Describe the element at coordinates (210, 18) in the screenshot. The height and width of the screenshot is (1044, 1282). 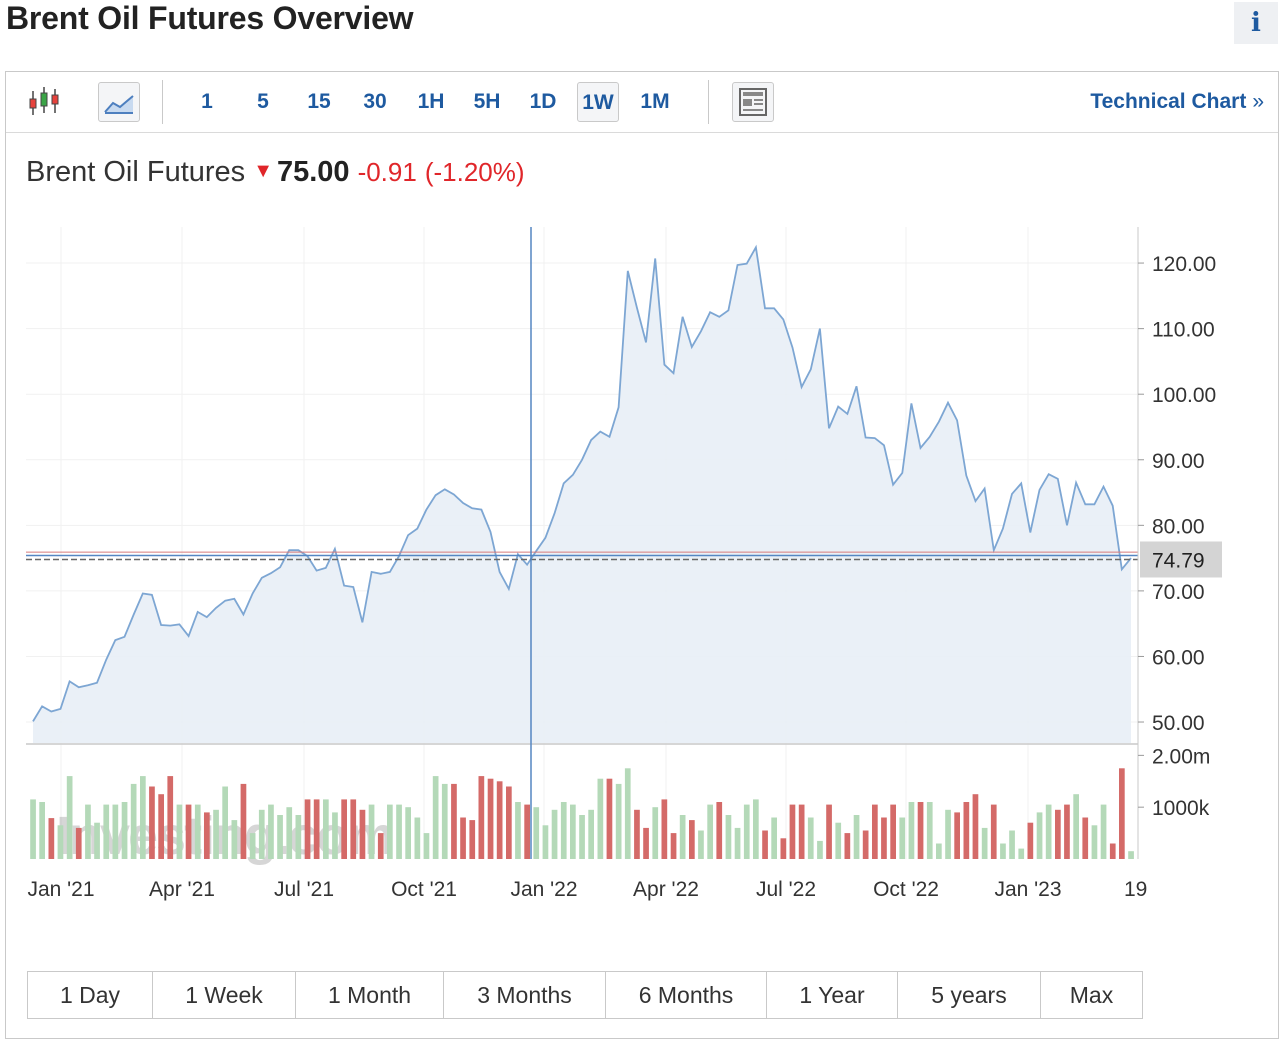
I see `page-title: Brent Oil Futures Overview` at that location.